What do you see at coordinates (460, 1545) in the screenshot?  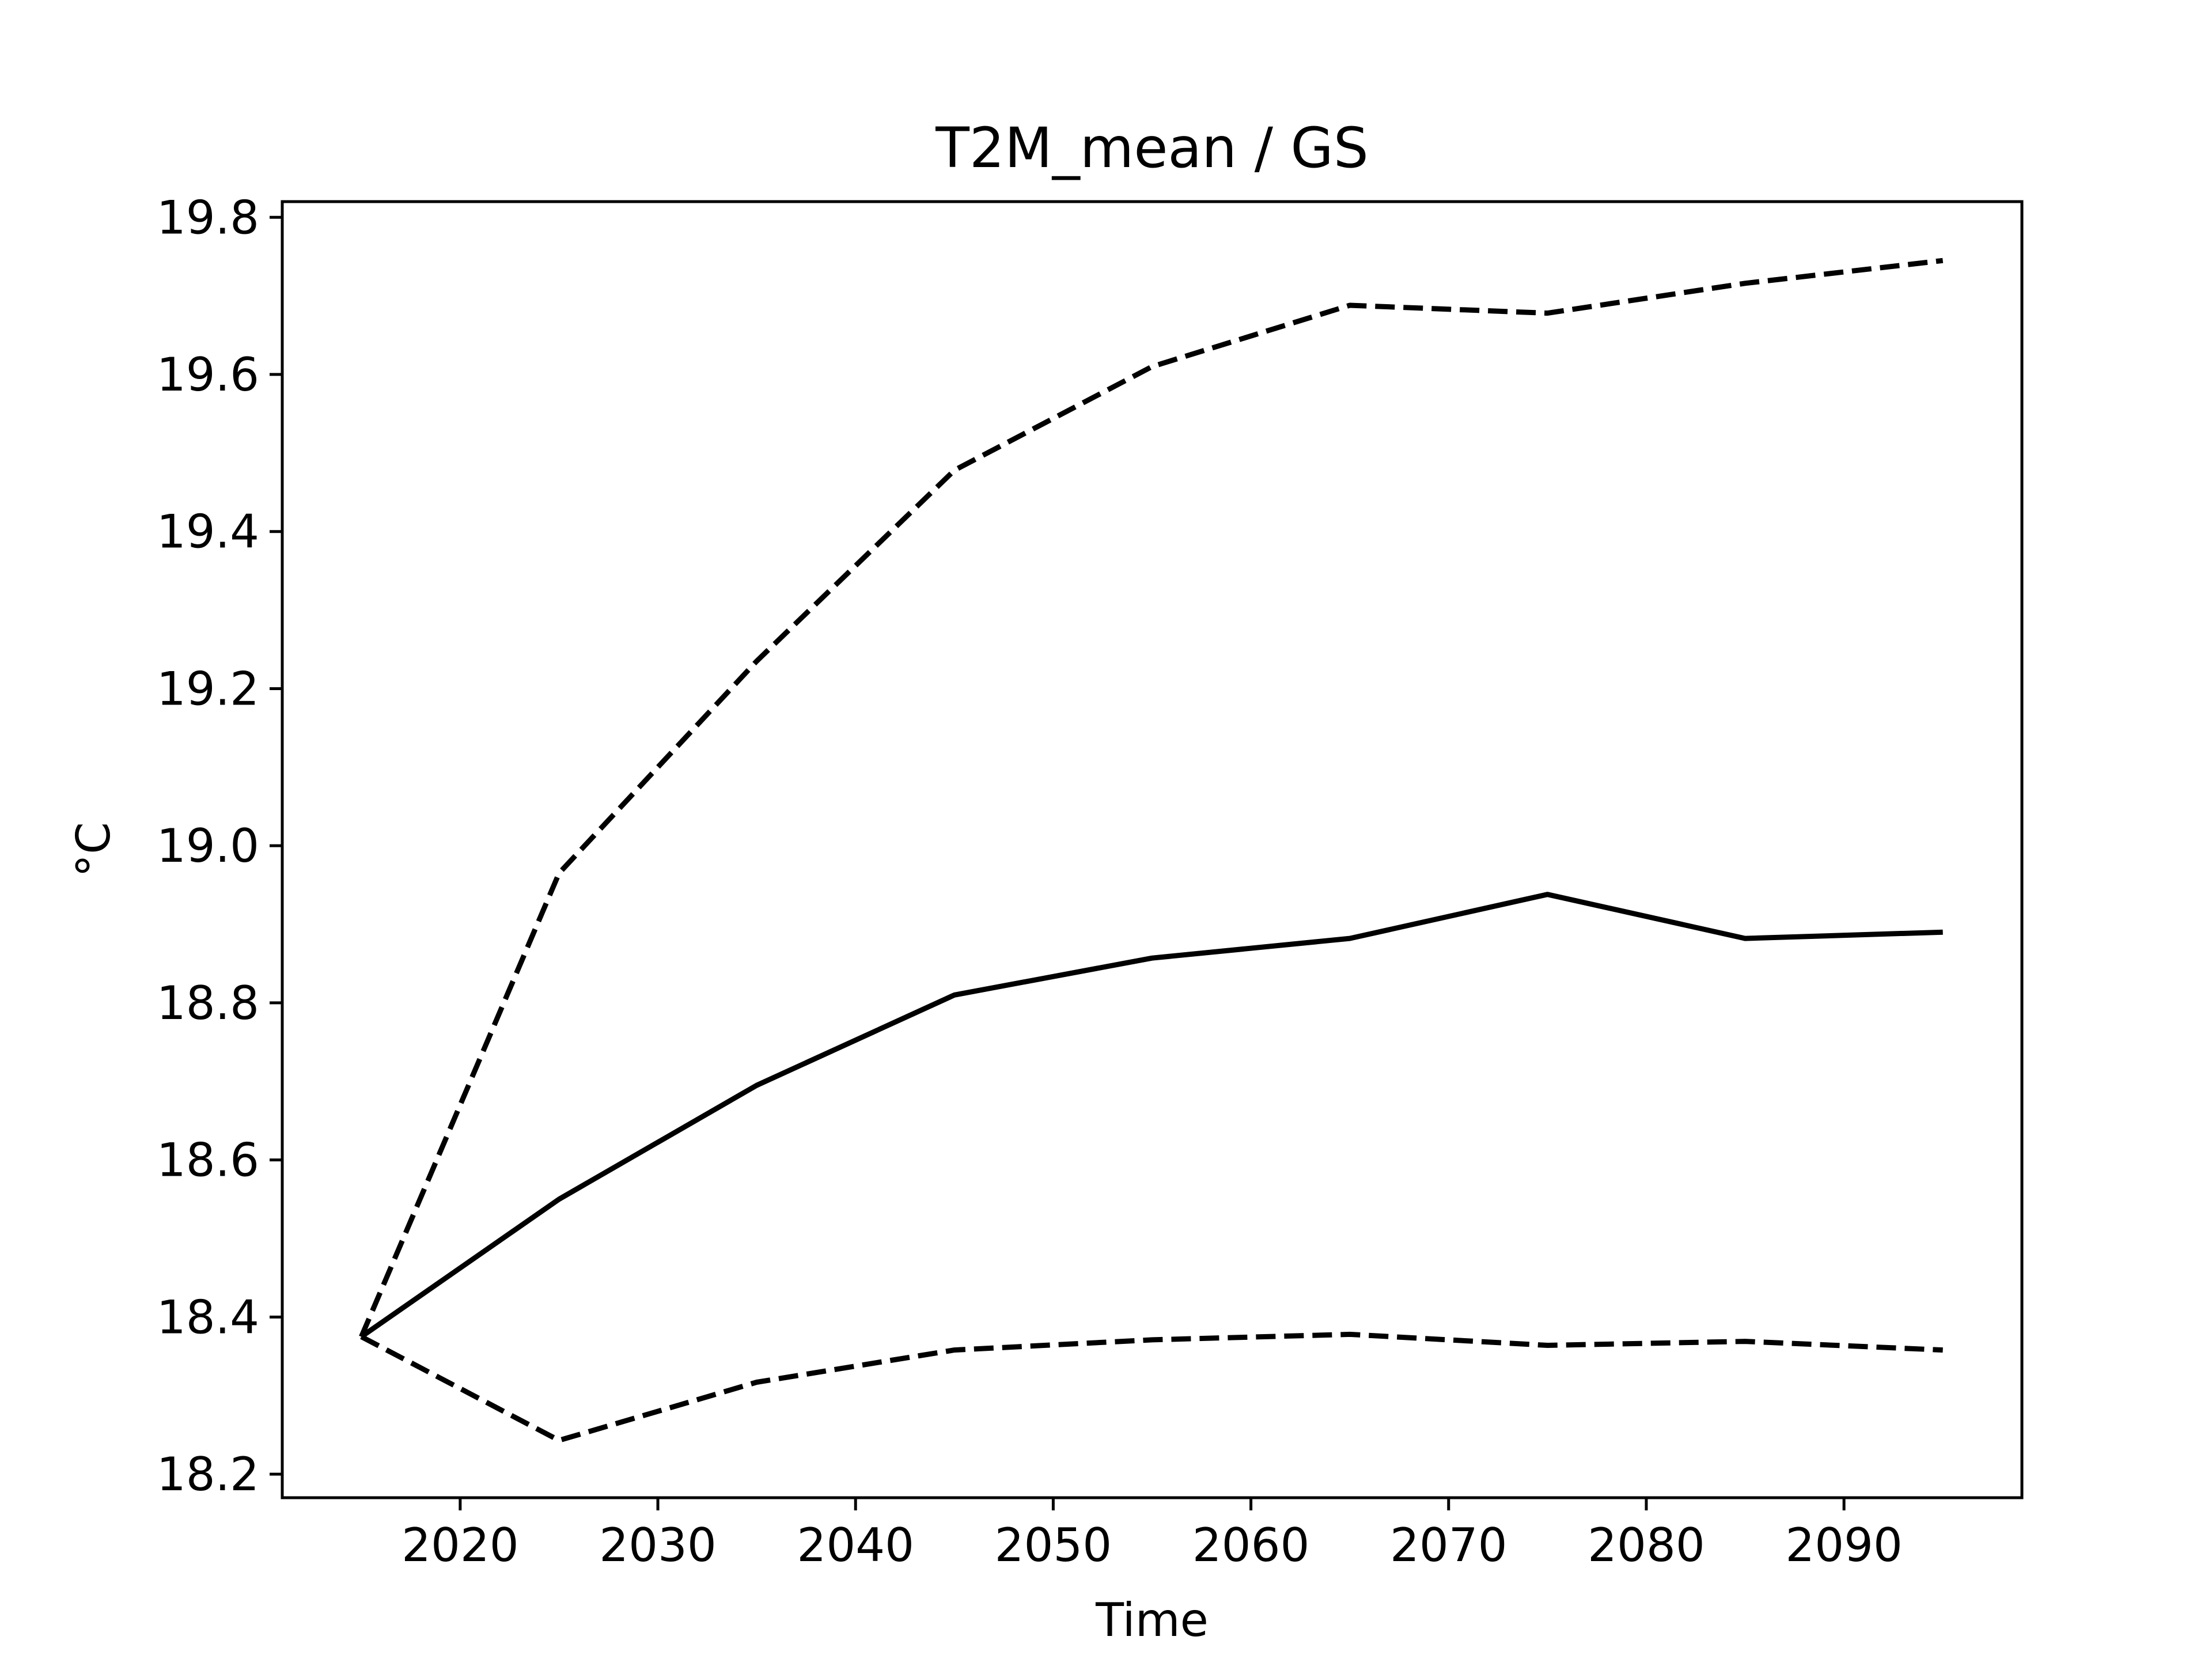 I see `x-tick-label: 2020` at bounding box center [460, 1545].